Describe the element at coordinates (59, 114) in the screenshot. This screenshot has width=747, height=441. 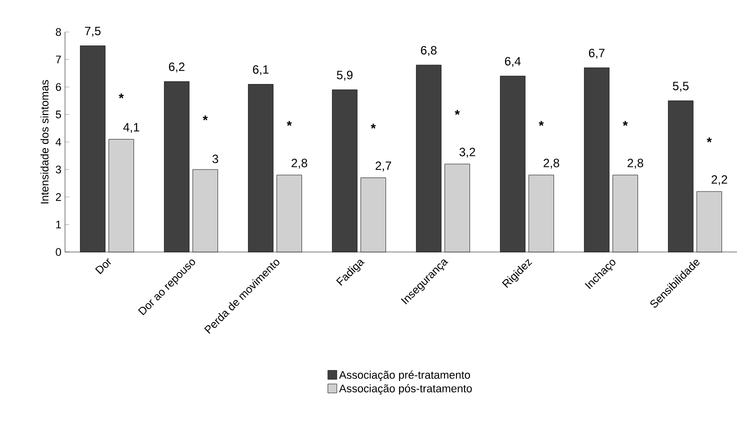
I see `y-tick-label: 5` at that location.